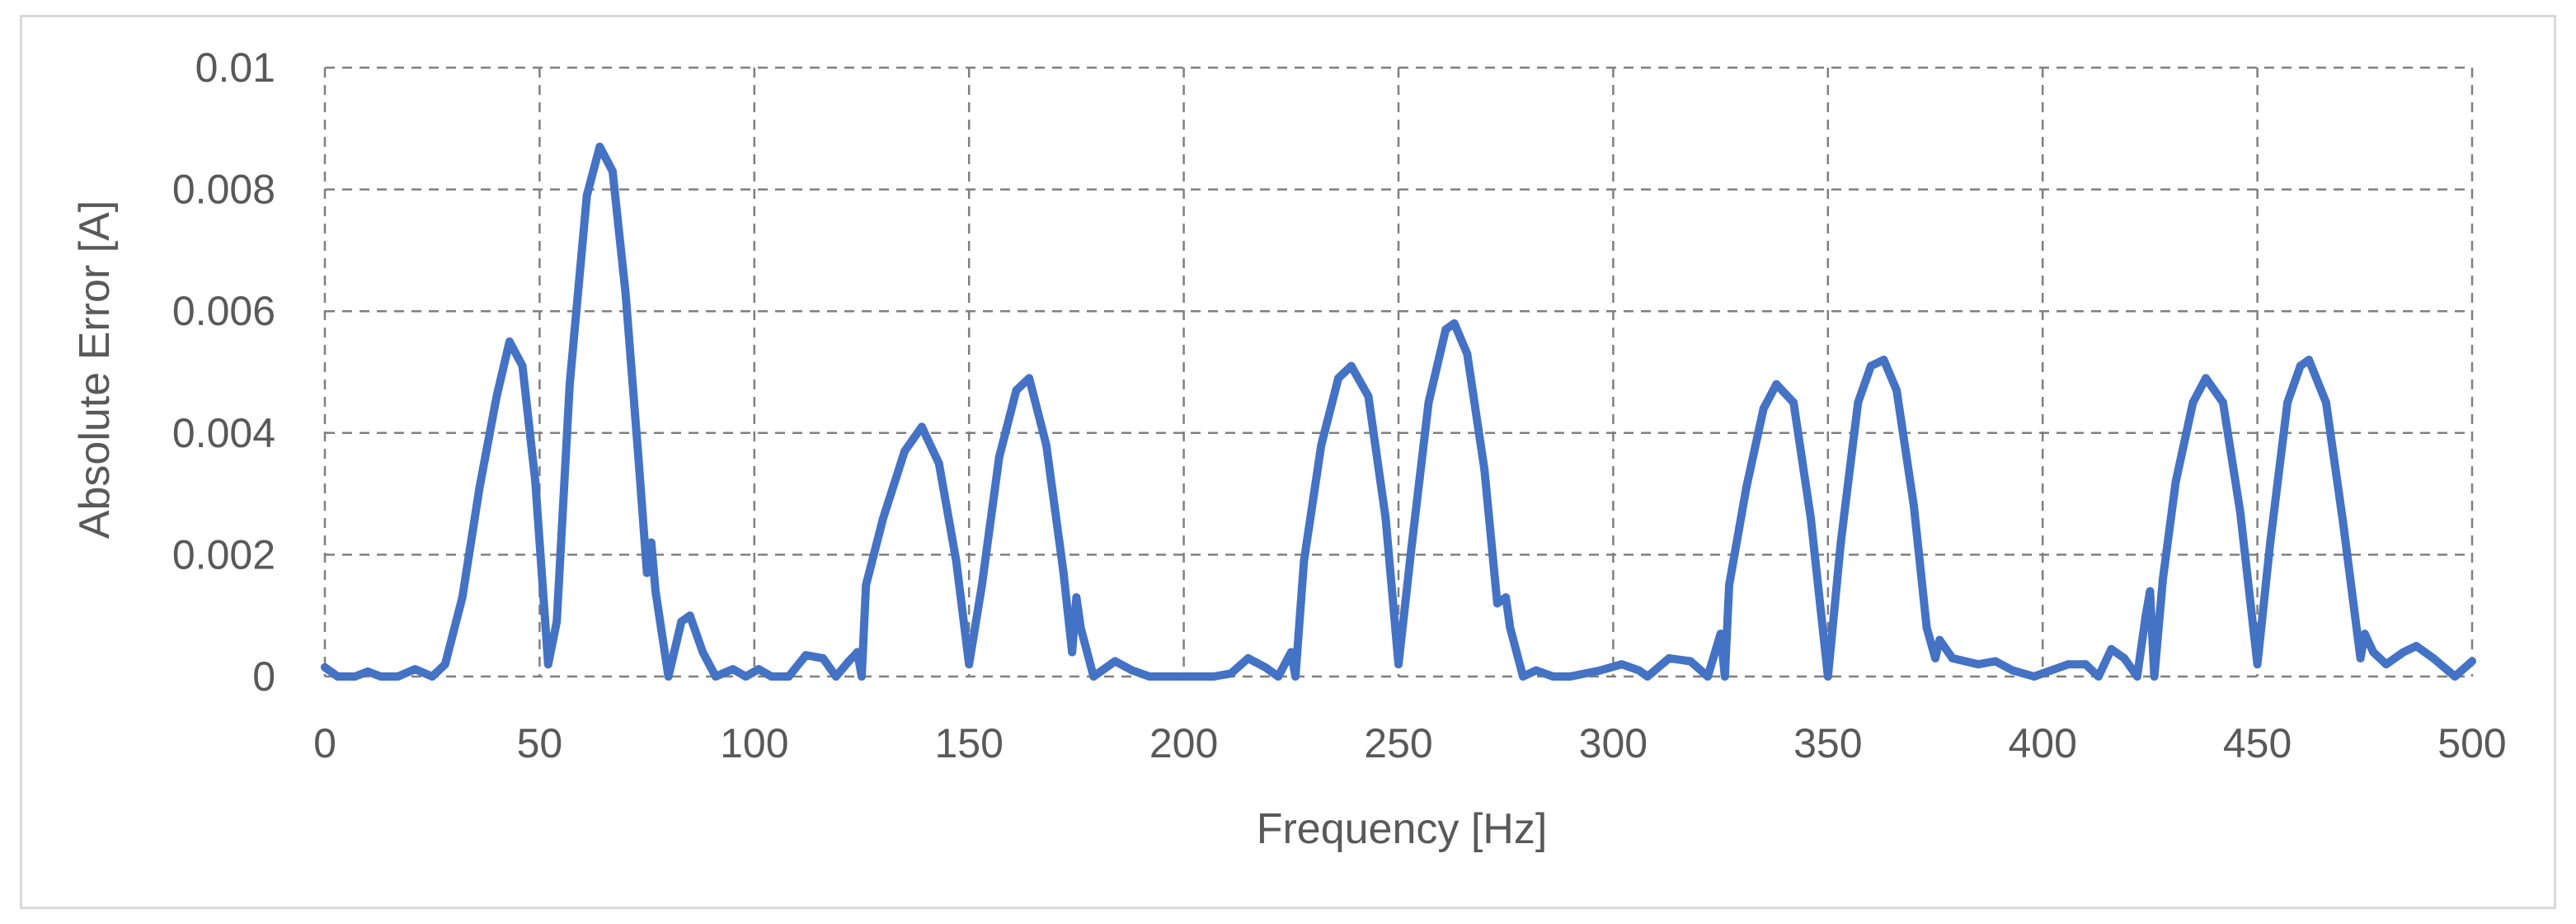 Image resolution: width=2576 pixels, height=924 pixels. I want to click on y-tick-labels: 0 0.002 0.004 0.006 0.008 0.01, so click(223, 372).